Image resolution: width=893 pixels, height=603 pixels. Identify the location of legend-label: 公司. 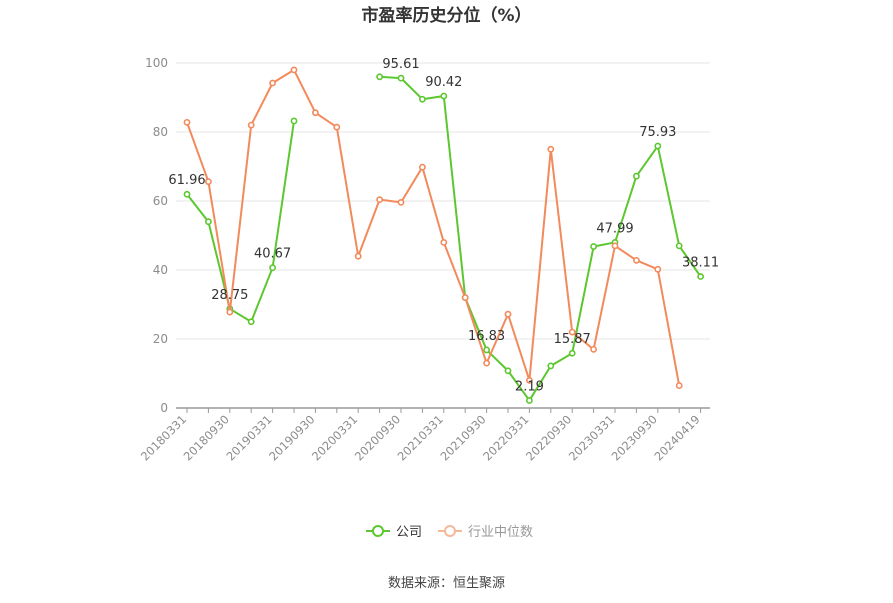
(409, 532).